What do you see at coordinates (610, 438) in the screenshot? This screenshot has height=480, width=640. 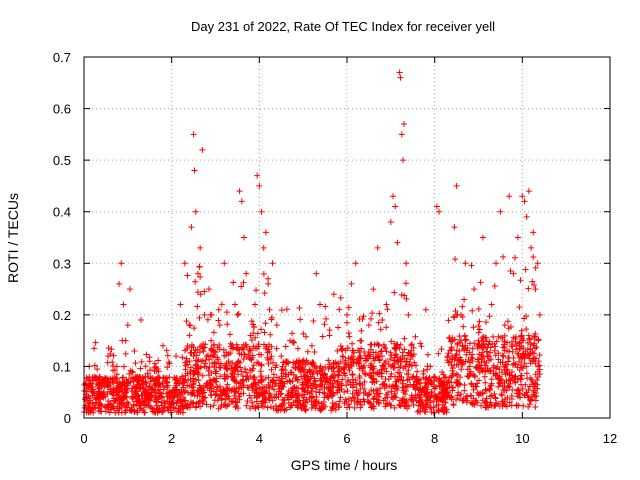 I see `x-tick-label: 12` at bounding box center [610, 438].